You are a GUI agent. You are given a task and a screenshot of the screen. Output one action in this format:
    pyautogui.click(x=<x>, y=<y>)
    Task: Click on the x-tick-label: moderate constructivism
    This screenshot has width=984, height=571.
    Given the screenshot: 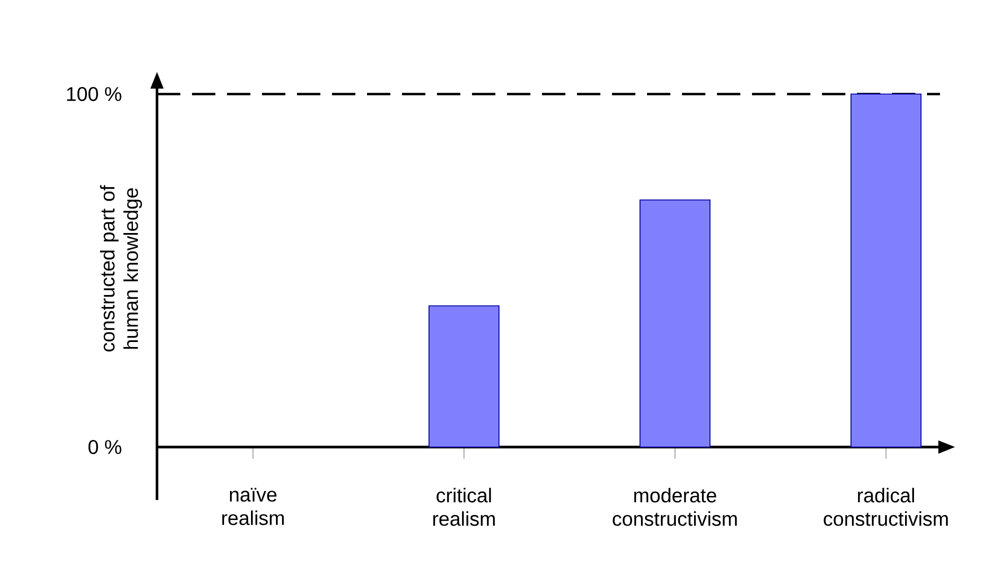 What is the action you would take?
    pyautogui.click(x=674, y=507)
    